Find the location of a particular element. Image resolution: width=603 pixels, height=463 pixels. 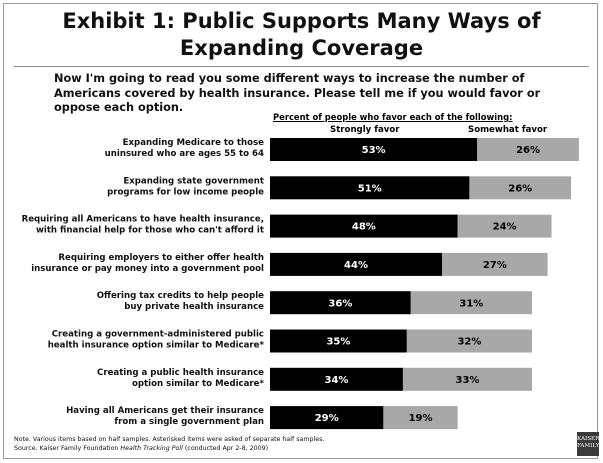

data-label-strongly-favor: 48% is located at coordinates (364, 227).